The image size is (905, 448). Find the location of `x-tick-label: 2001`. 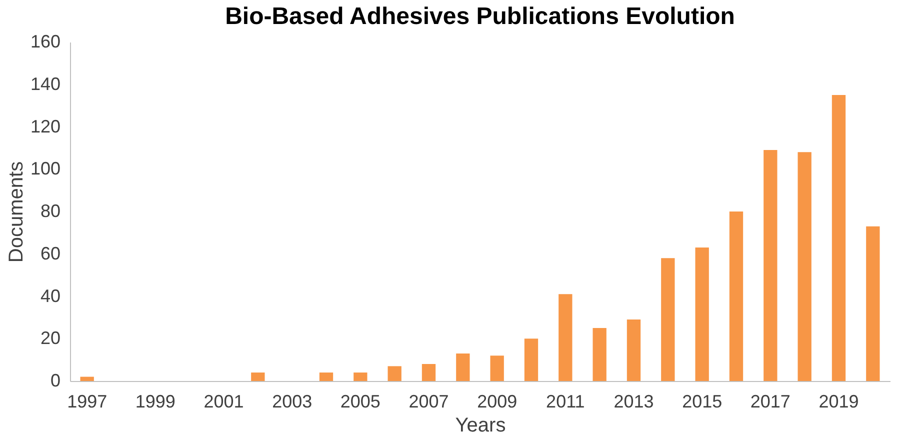

x-tick-label: 2001 is located at coordinates (224, 402).